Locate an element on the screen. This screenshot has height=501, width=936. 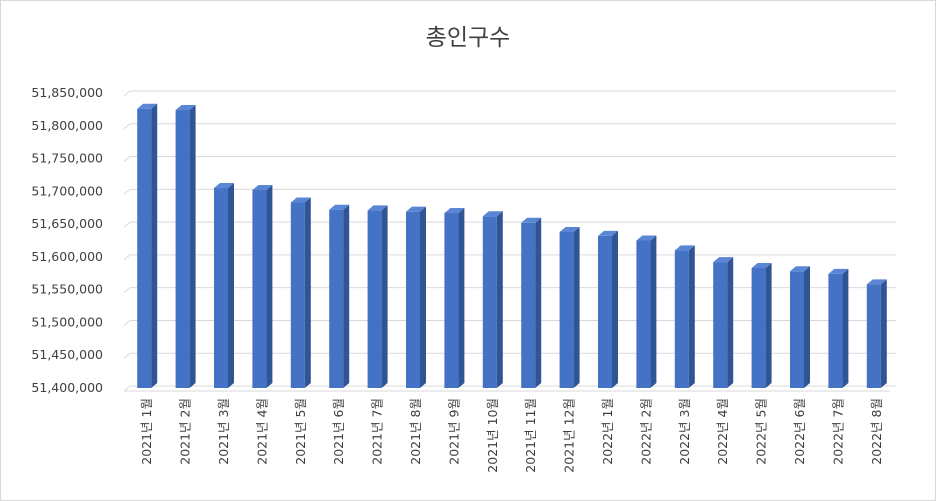
chart-title: 총인구수 is located at coordinates (468, 38).